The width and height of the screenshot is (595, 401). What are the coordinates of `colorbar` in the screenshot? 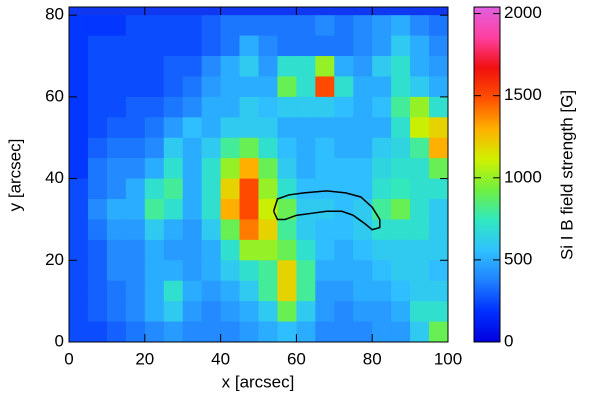 It's located at (487, 174).